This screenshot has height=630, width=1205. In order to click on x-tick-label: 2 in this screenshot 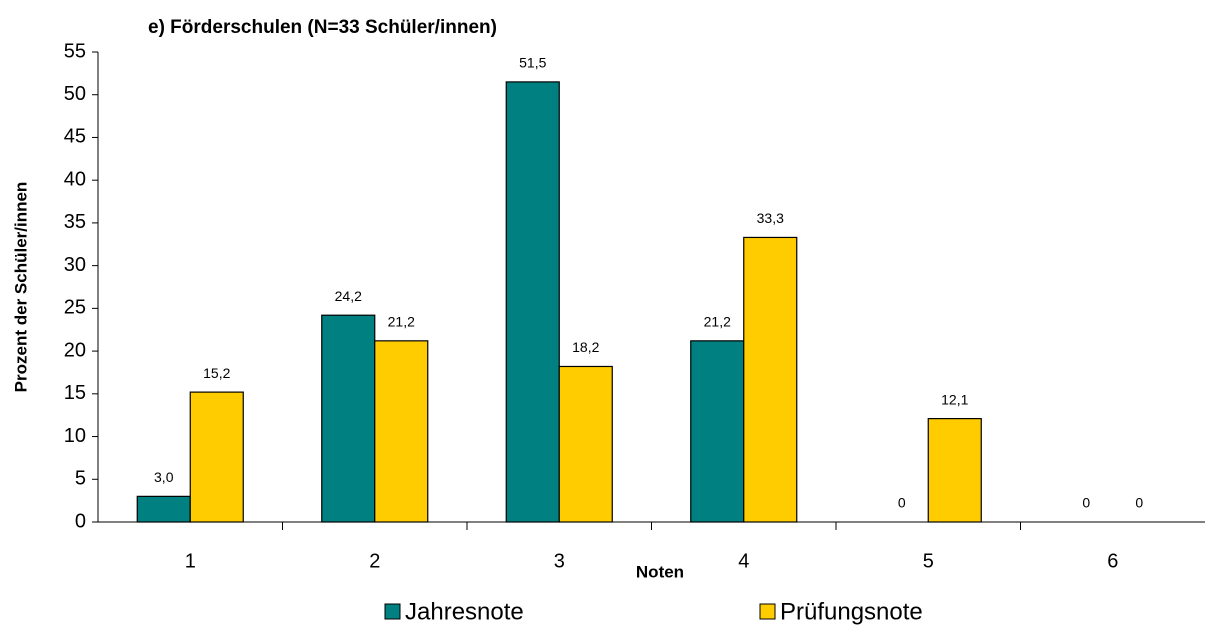, I will do `click(374, 561)`.